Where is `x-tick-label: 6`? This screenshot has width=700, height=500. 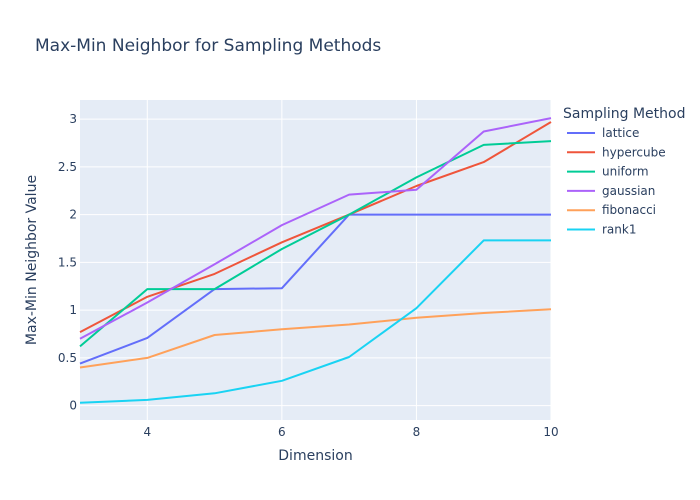 x-tick-label: 6 is located at coordinates (282, 432).